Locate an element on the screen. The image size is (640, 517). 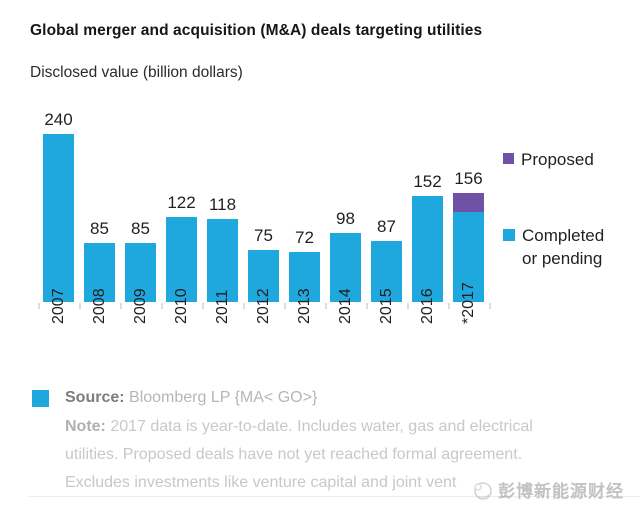
value-label-2013: 72 is located at coordinates (304, 237).